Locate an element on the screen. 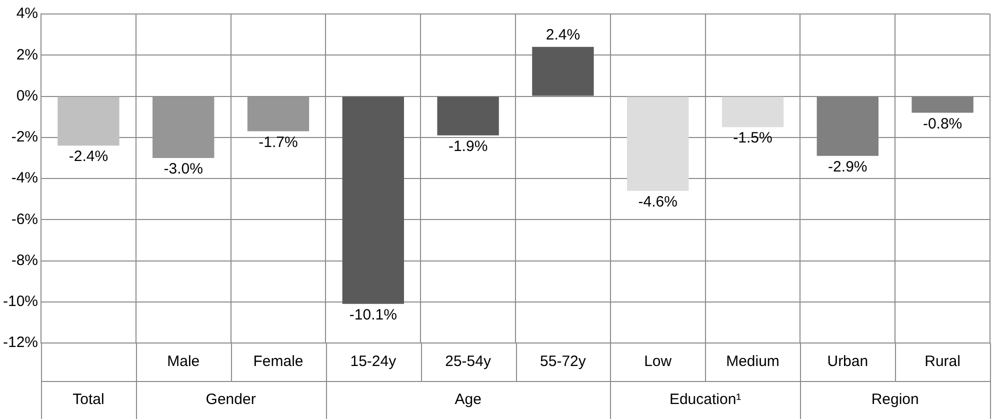  text: Education¹ is located at coordinates (705, 399).